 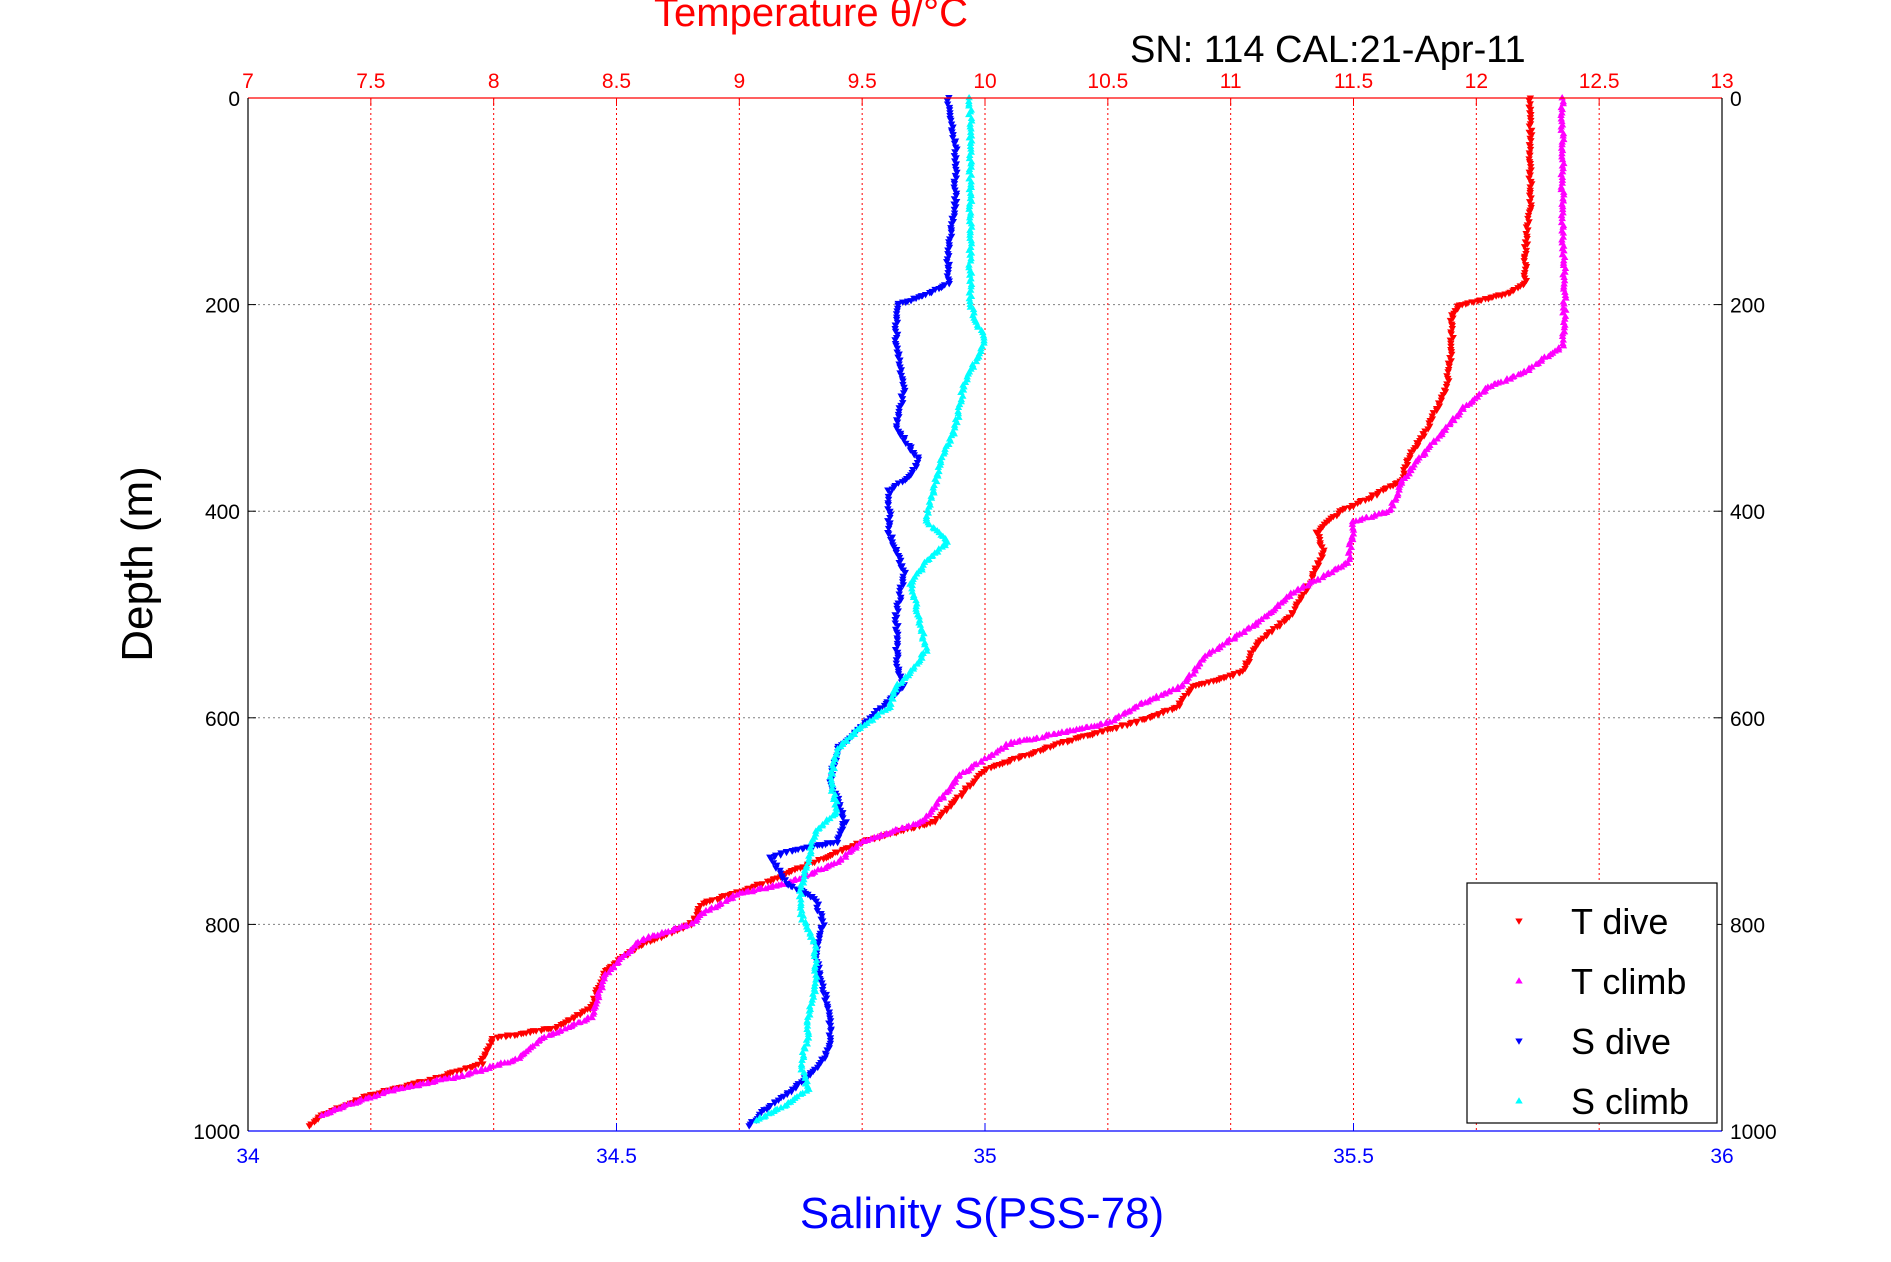 I want to click on y-tick-label-right: 1000, so click(x=1753, y=1132).